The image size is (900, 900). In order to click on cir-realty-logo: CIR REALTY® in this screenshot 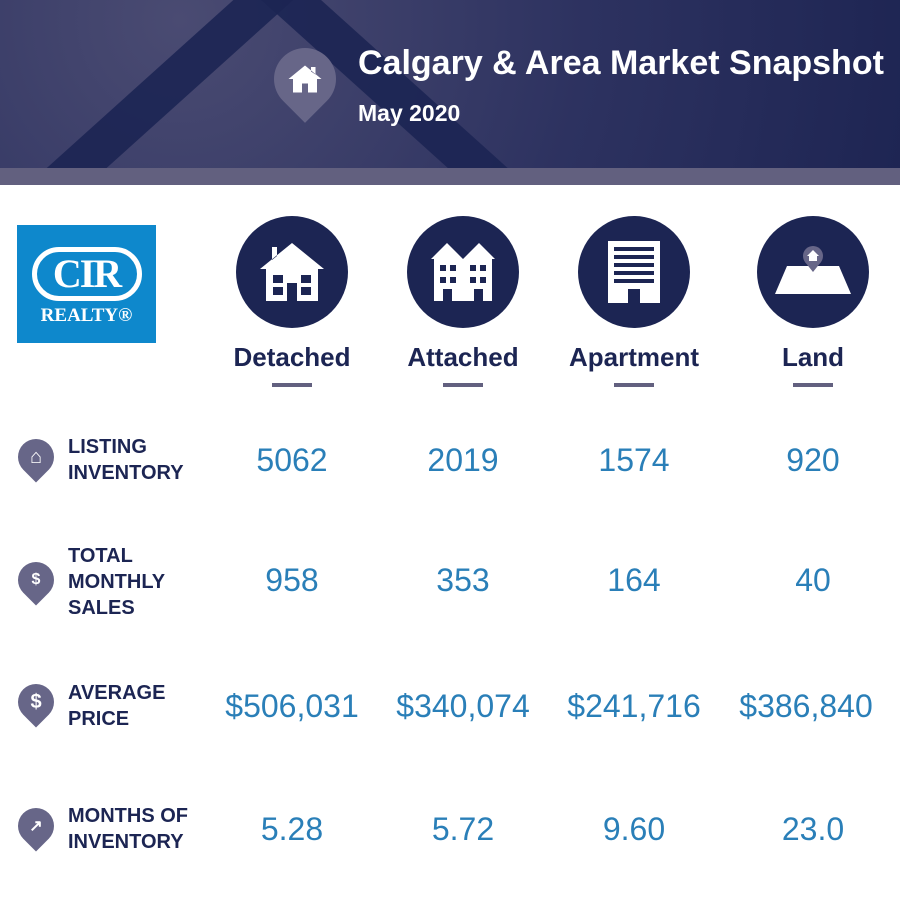, I will do `click(86, 284)`.